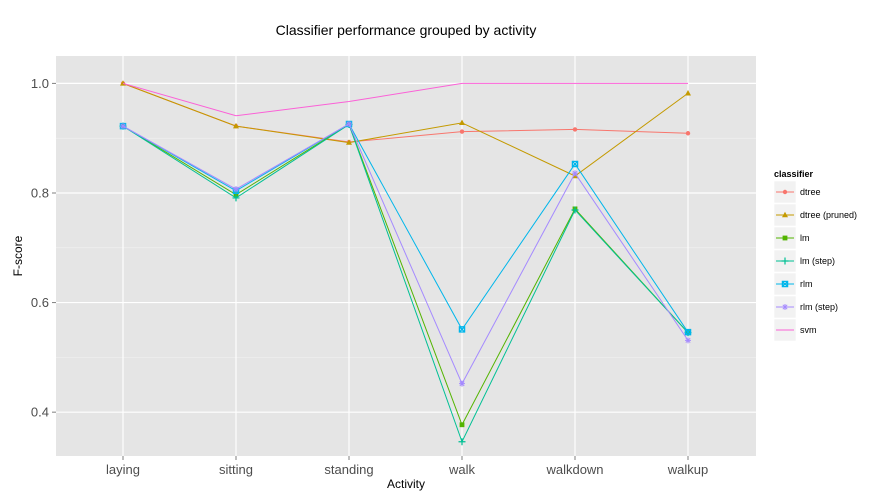 This screenshot has height=502, width=893. I want to click on y-tick-label: 0.6, so click(40, 302).